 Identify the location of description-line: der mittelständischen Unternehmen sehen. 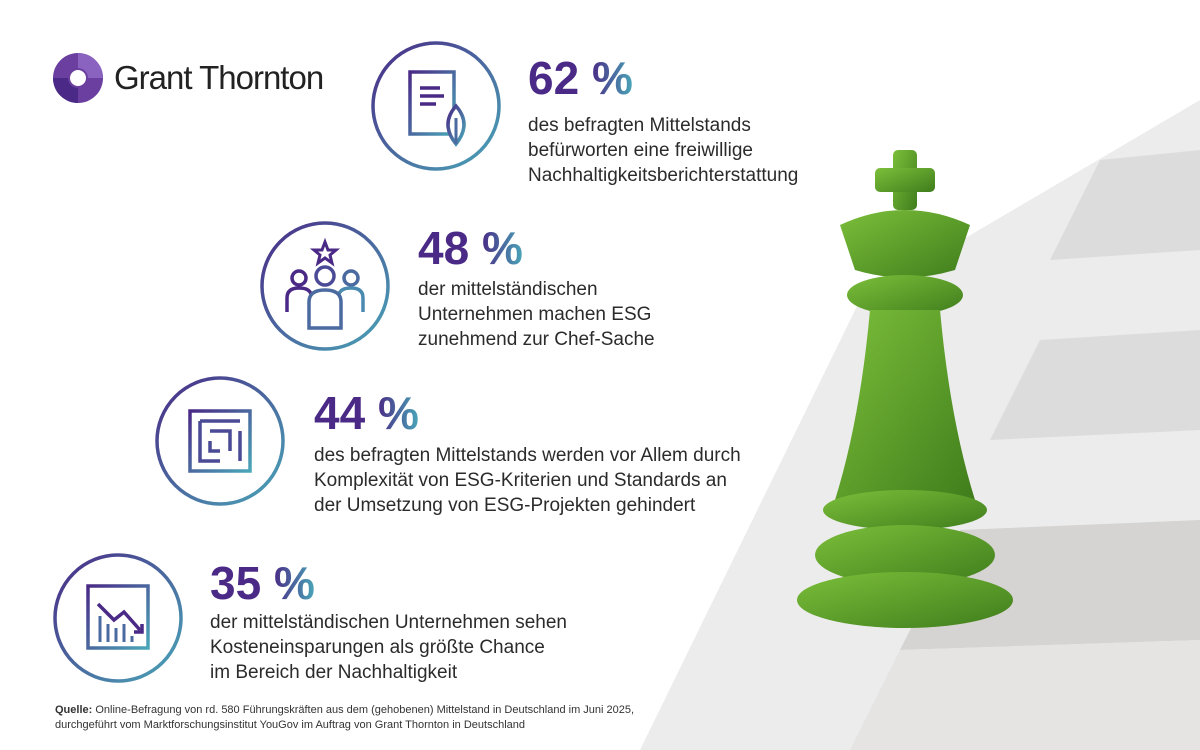
(388, 622).